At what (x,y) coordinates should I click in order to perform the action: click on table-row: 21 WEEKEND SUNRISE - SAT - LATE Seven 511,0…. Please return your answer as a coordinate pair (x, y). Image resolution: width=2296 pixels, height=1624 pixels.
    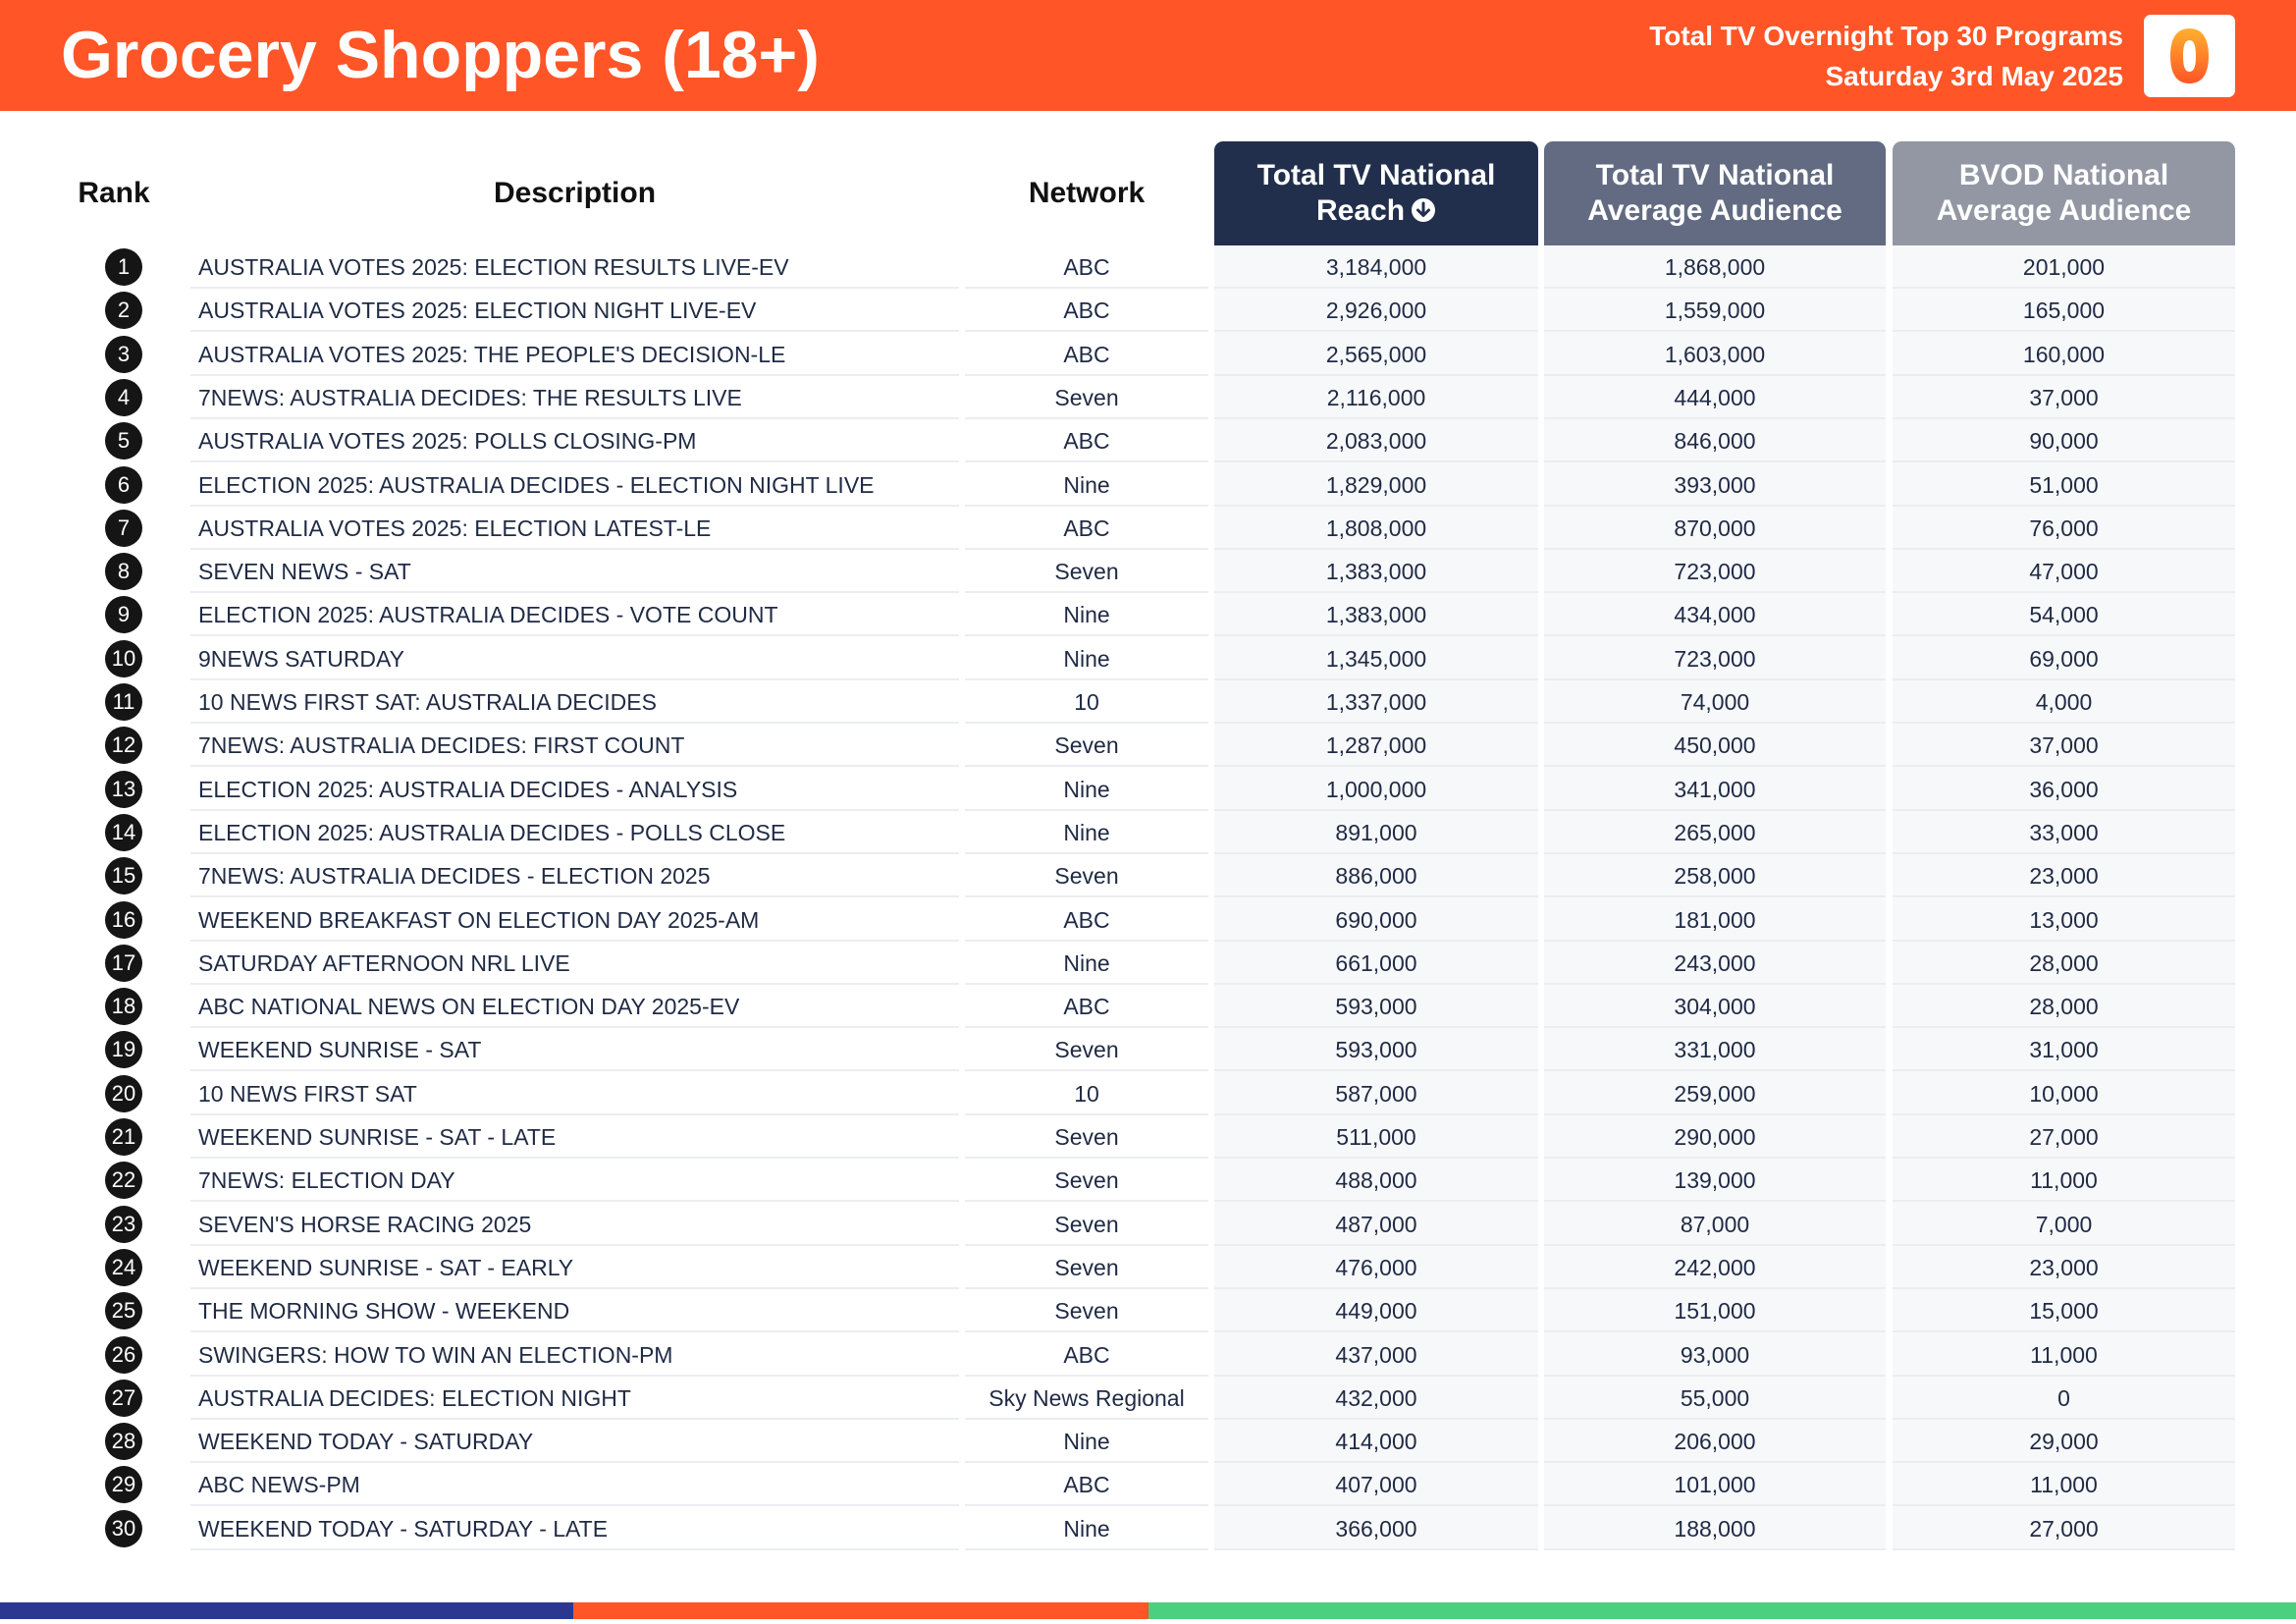
    Looking at the image, I should click on (1148, 1137).